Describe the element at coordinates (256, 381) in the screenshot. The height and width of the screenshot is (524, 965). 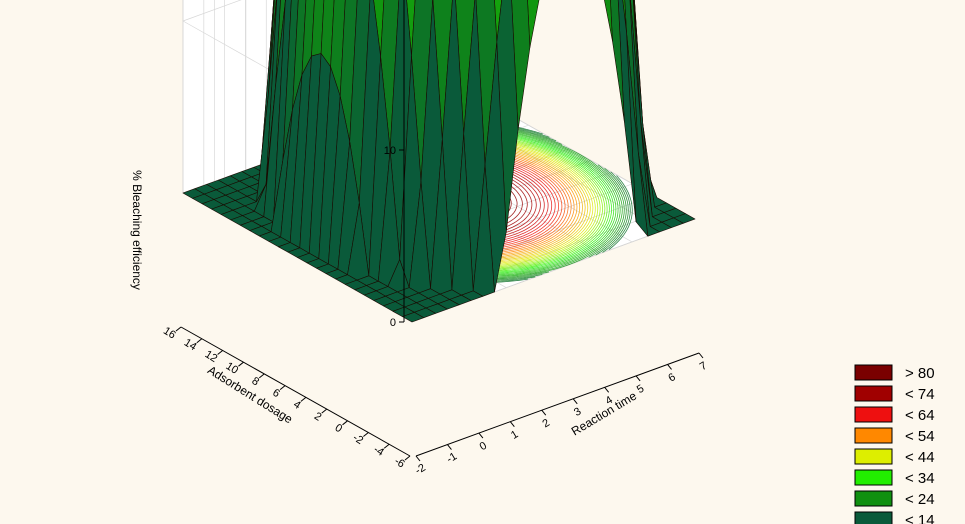
I see `y-tick-label: 8` at that location.